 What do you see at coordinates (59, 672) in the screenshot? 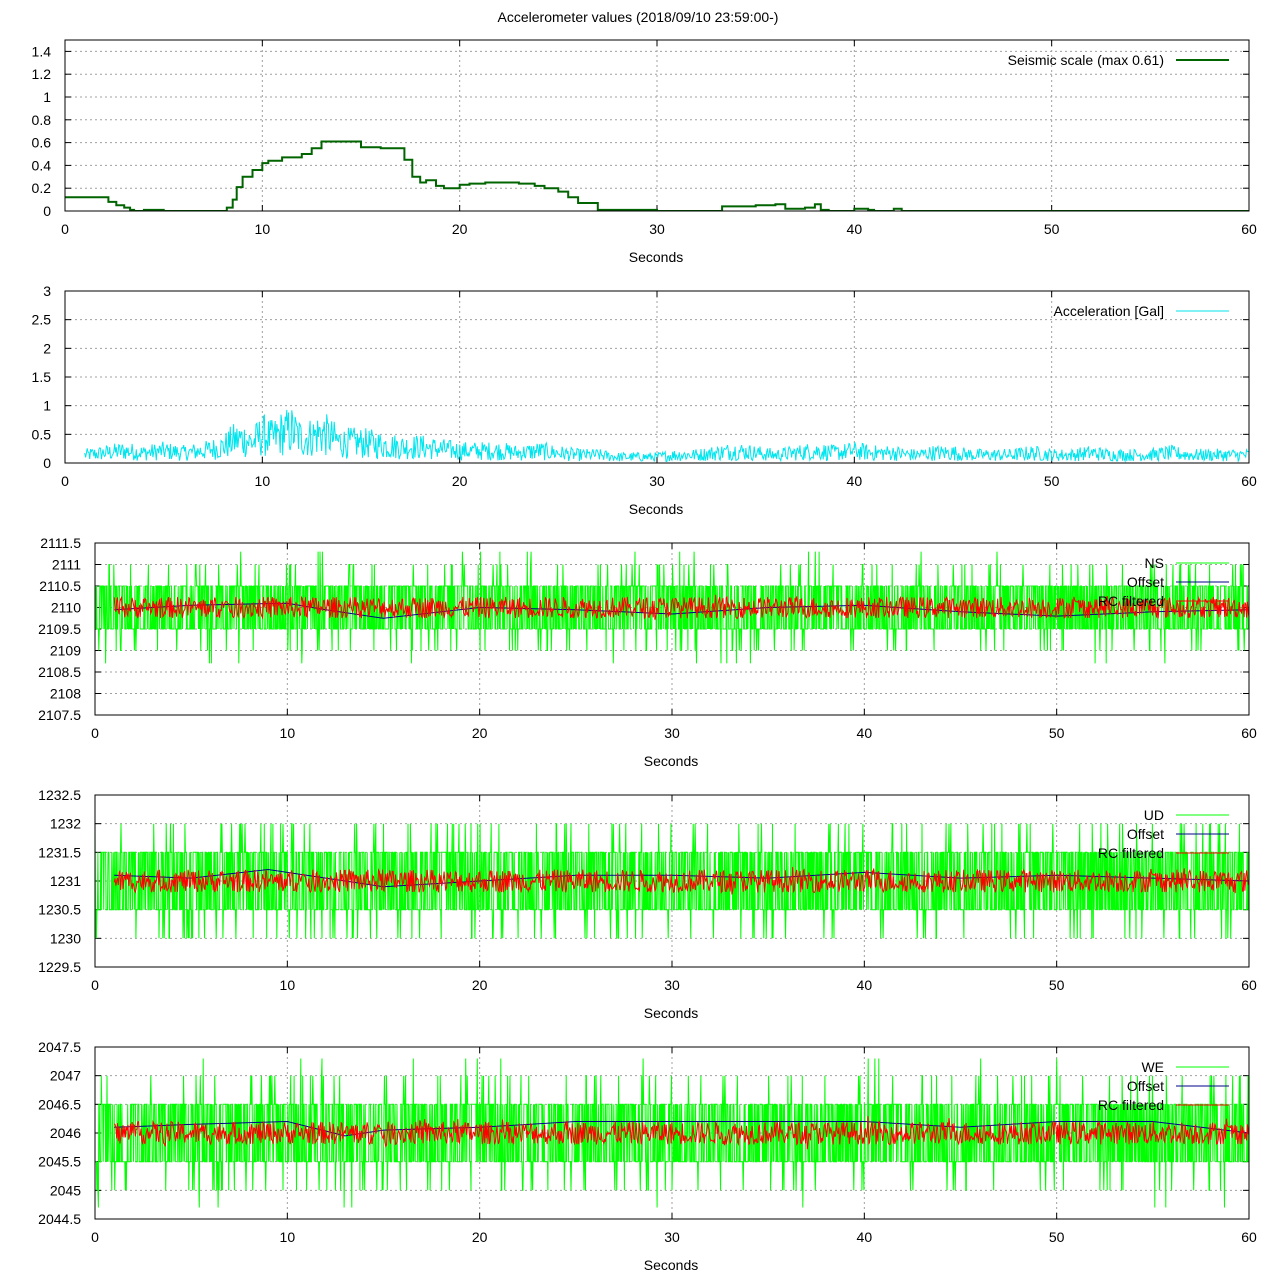
I see `y-tick-label: 2108.5` at bounding box center [59, 672].